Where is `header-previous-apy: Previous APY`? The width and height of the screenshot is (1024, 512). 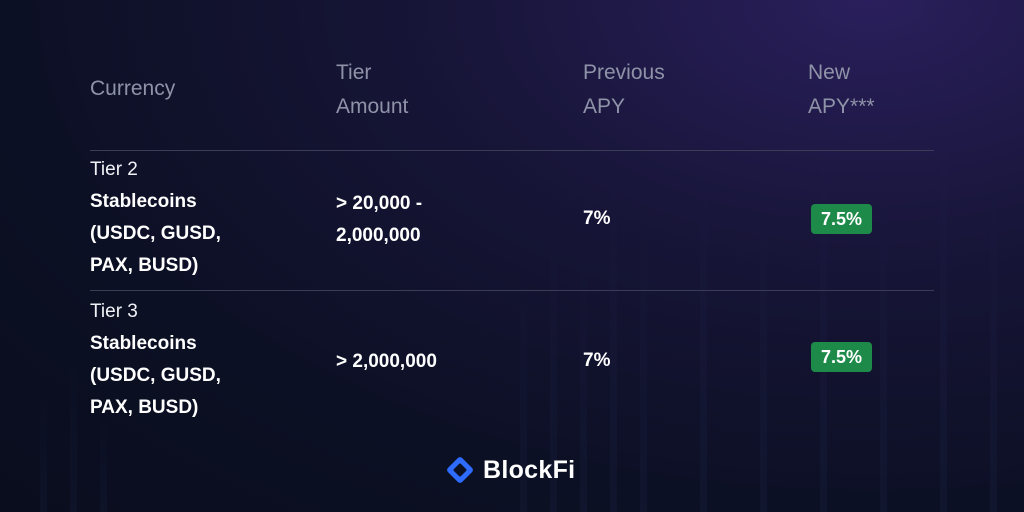
header-previous-apy: Previous APY is located at coordinates (624, 89).